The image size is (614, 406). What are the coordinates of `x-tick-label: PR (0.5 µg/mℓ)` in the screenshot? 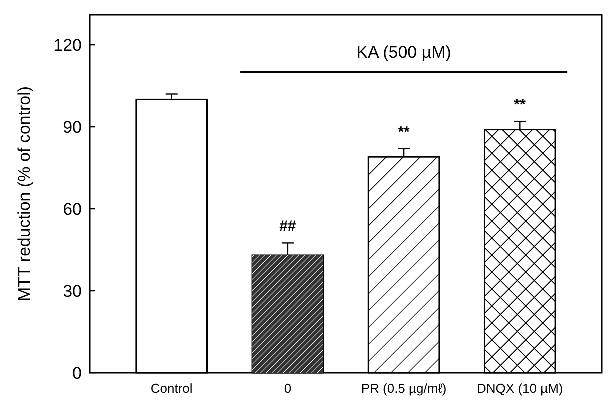 It's located at (404, 388).